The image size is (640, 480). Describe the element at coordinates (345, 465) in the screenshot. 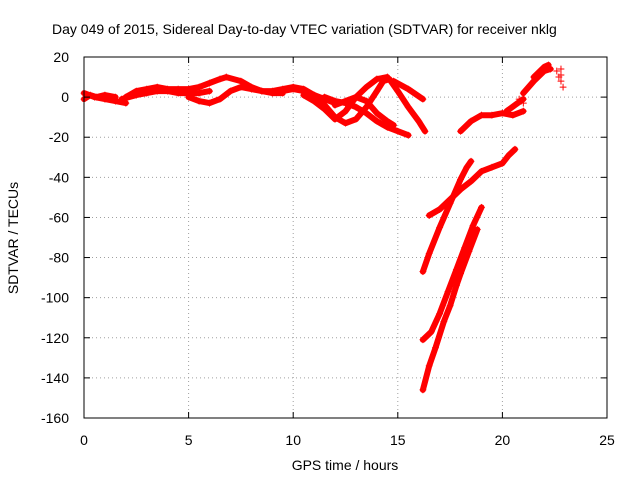

I see `x-axis-label: GPS time / hours` at that location.